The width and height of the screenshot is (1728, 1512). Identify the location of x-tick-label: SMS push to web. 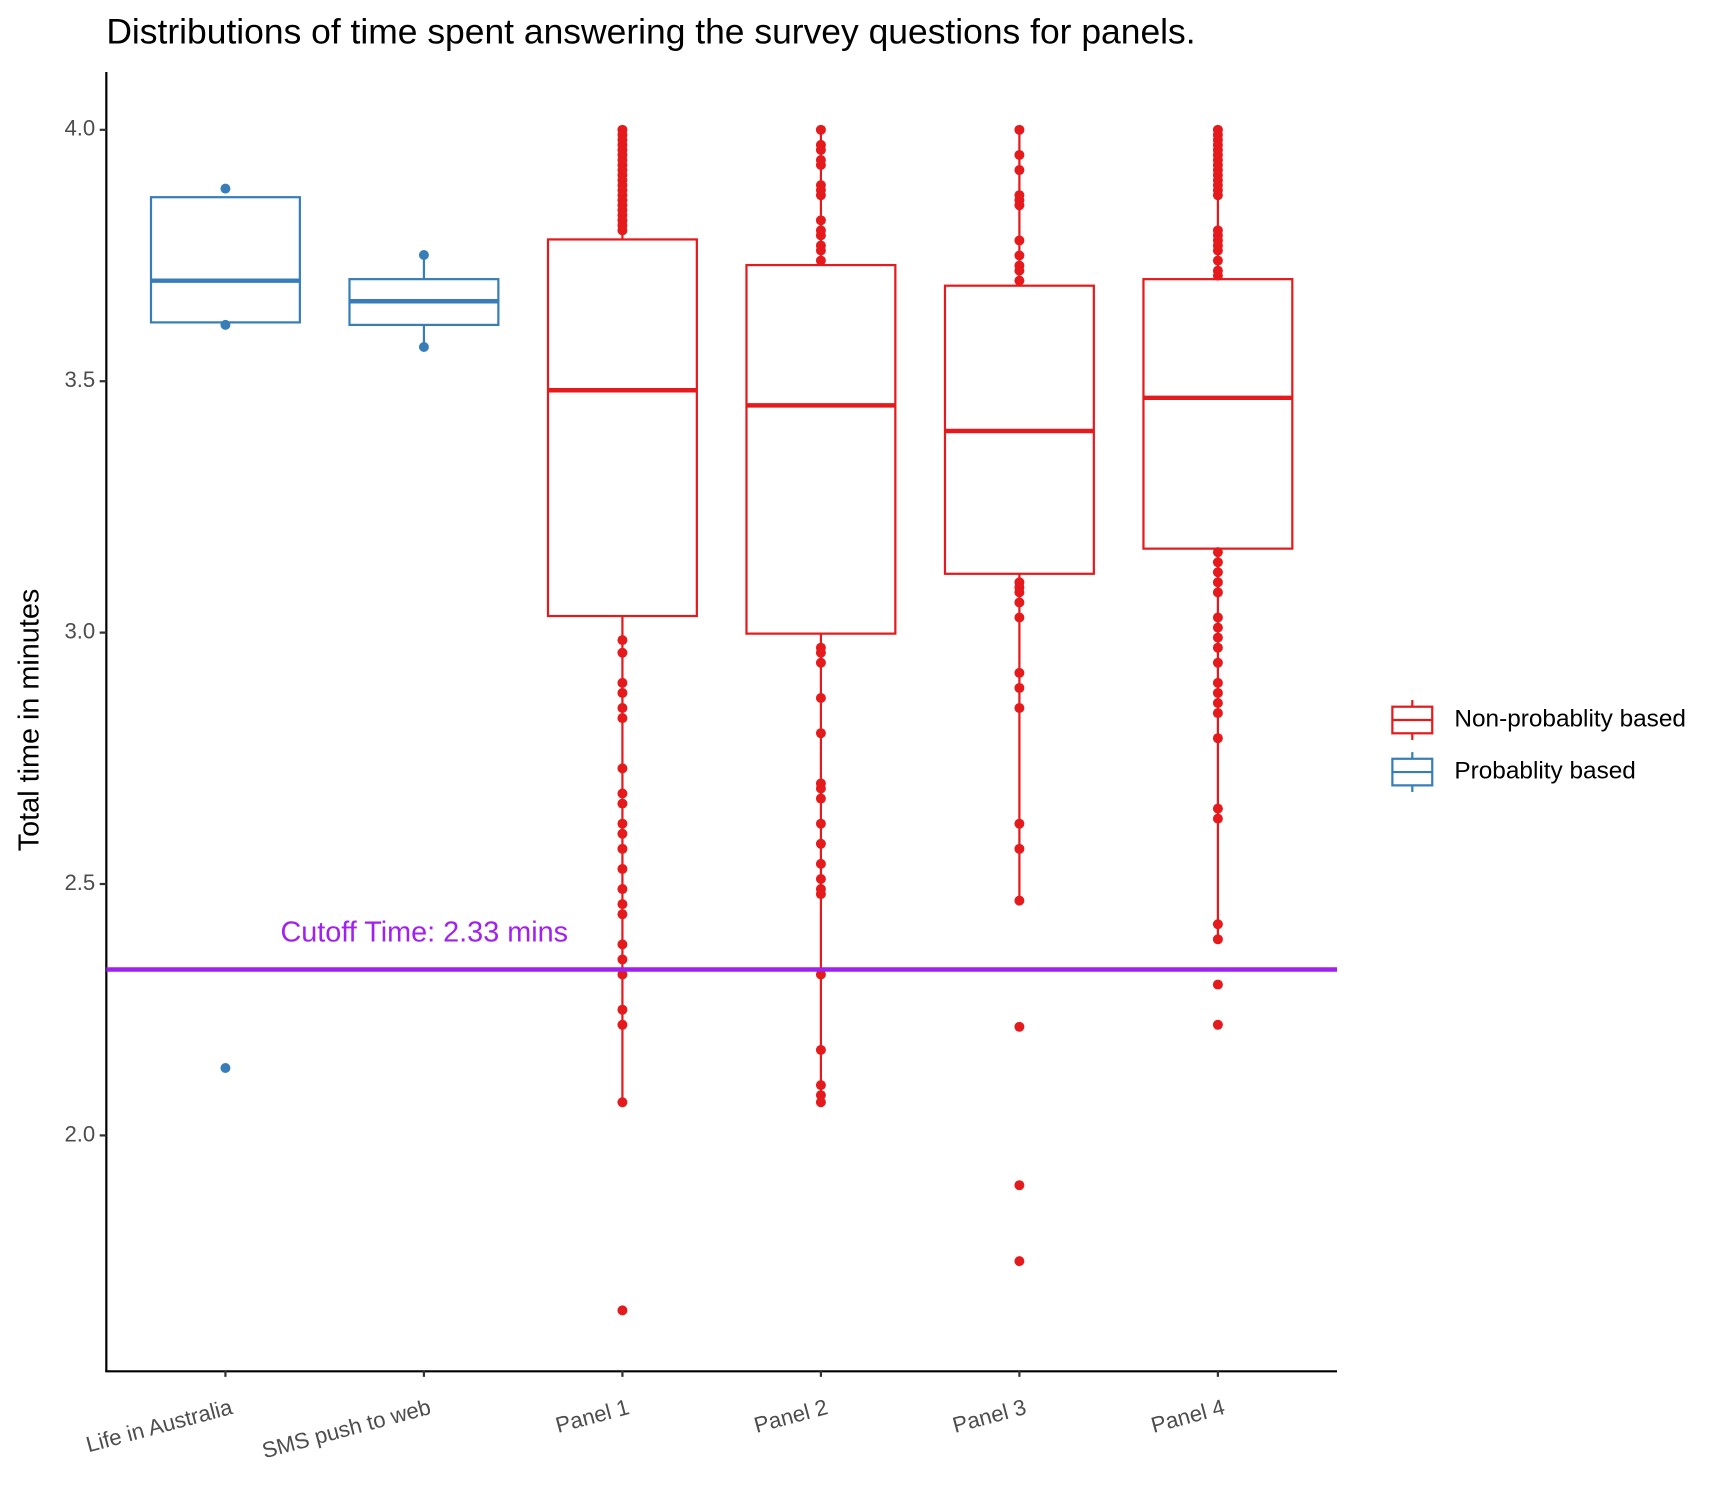
(346, 1428).